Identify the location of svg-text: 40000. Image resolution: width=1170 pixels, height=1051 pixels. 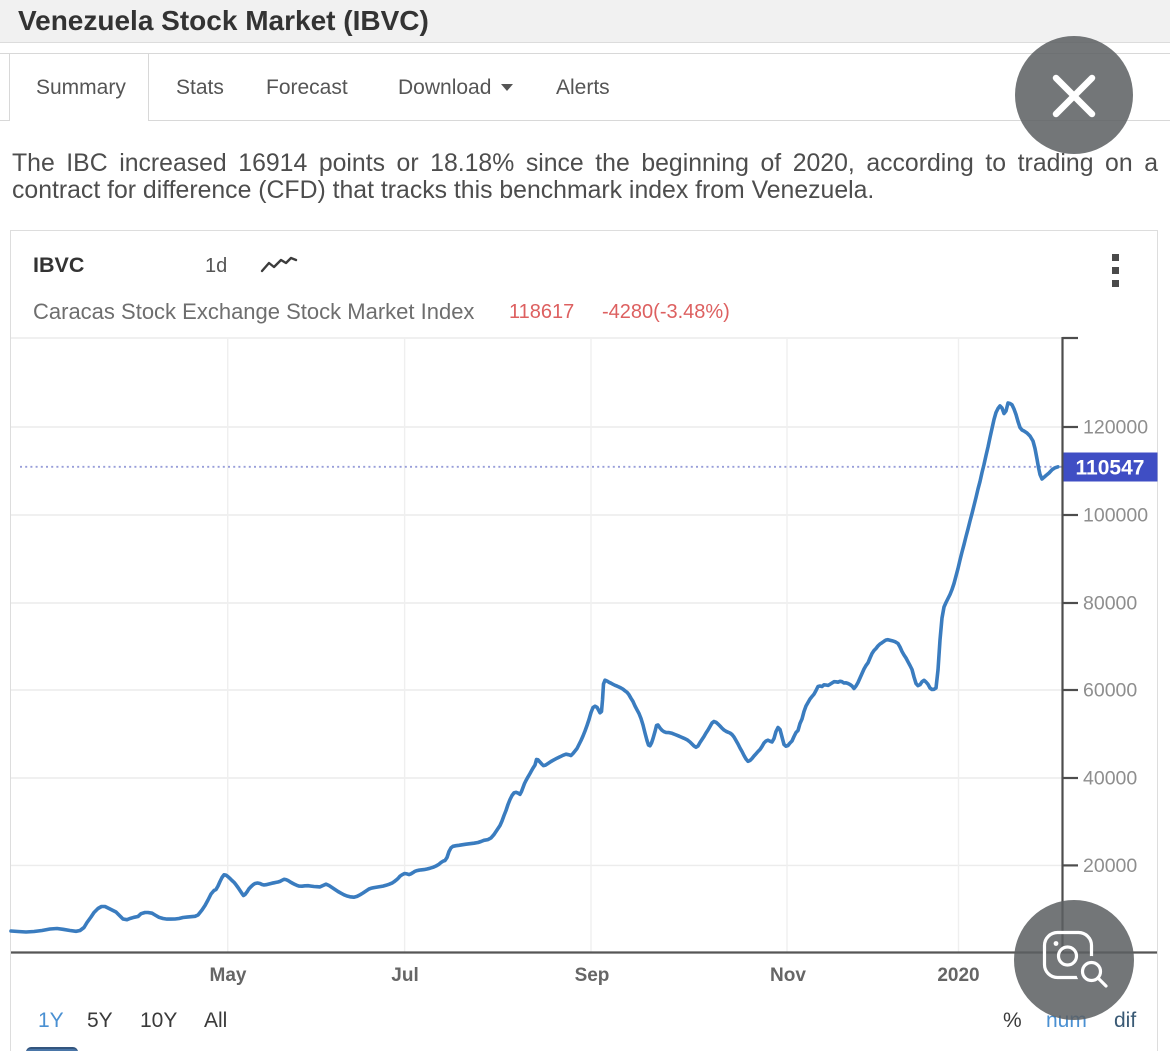
(1110, 779).